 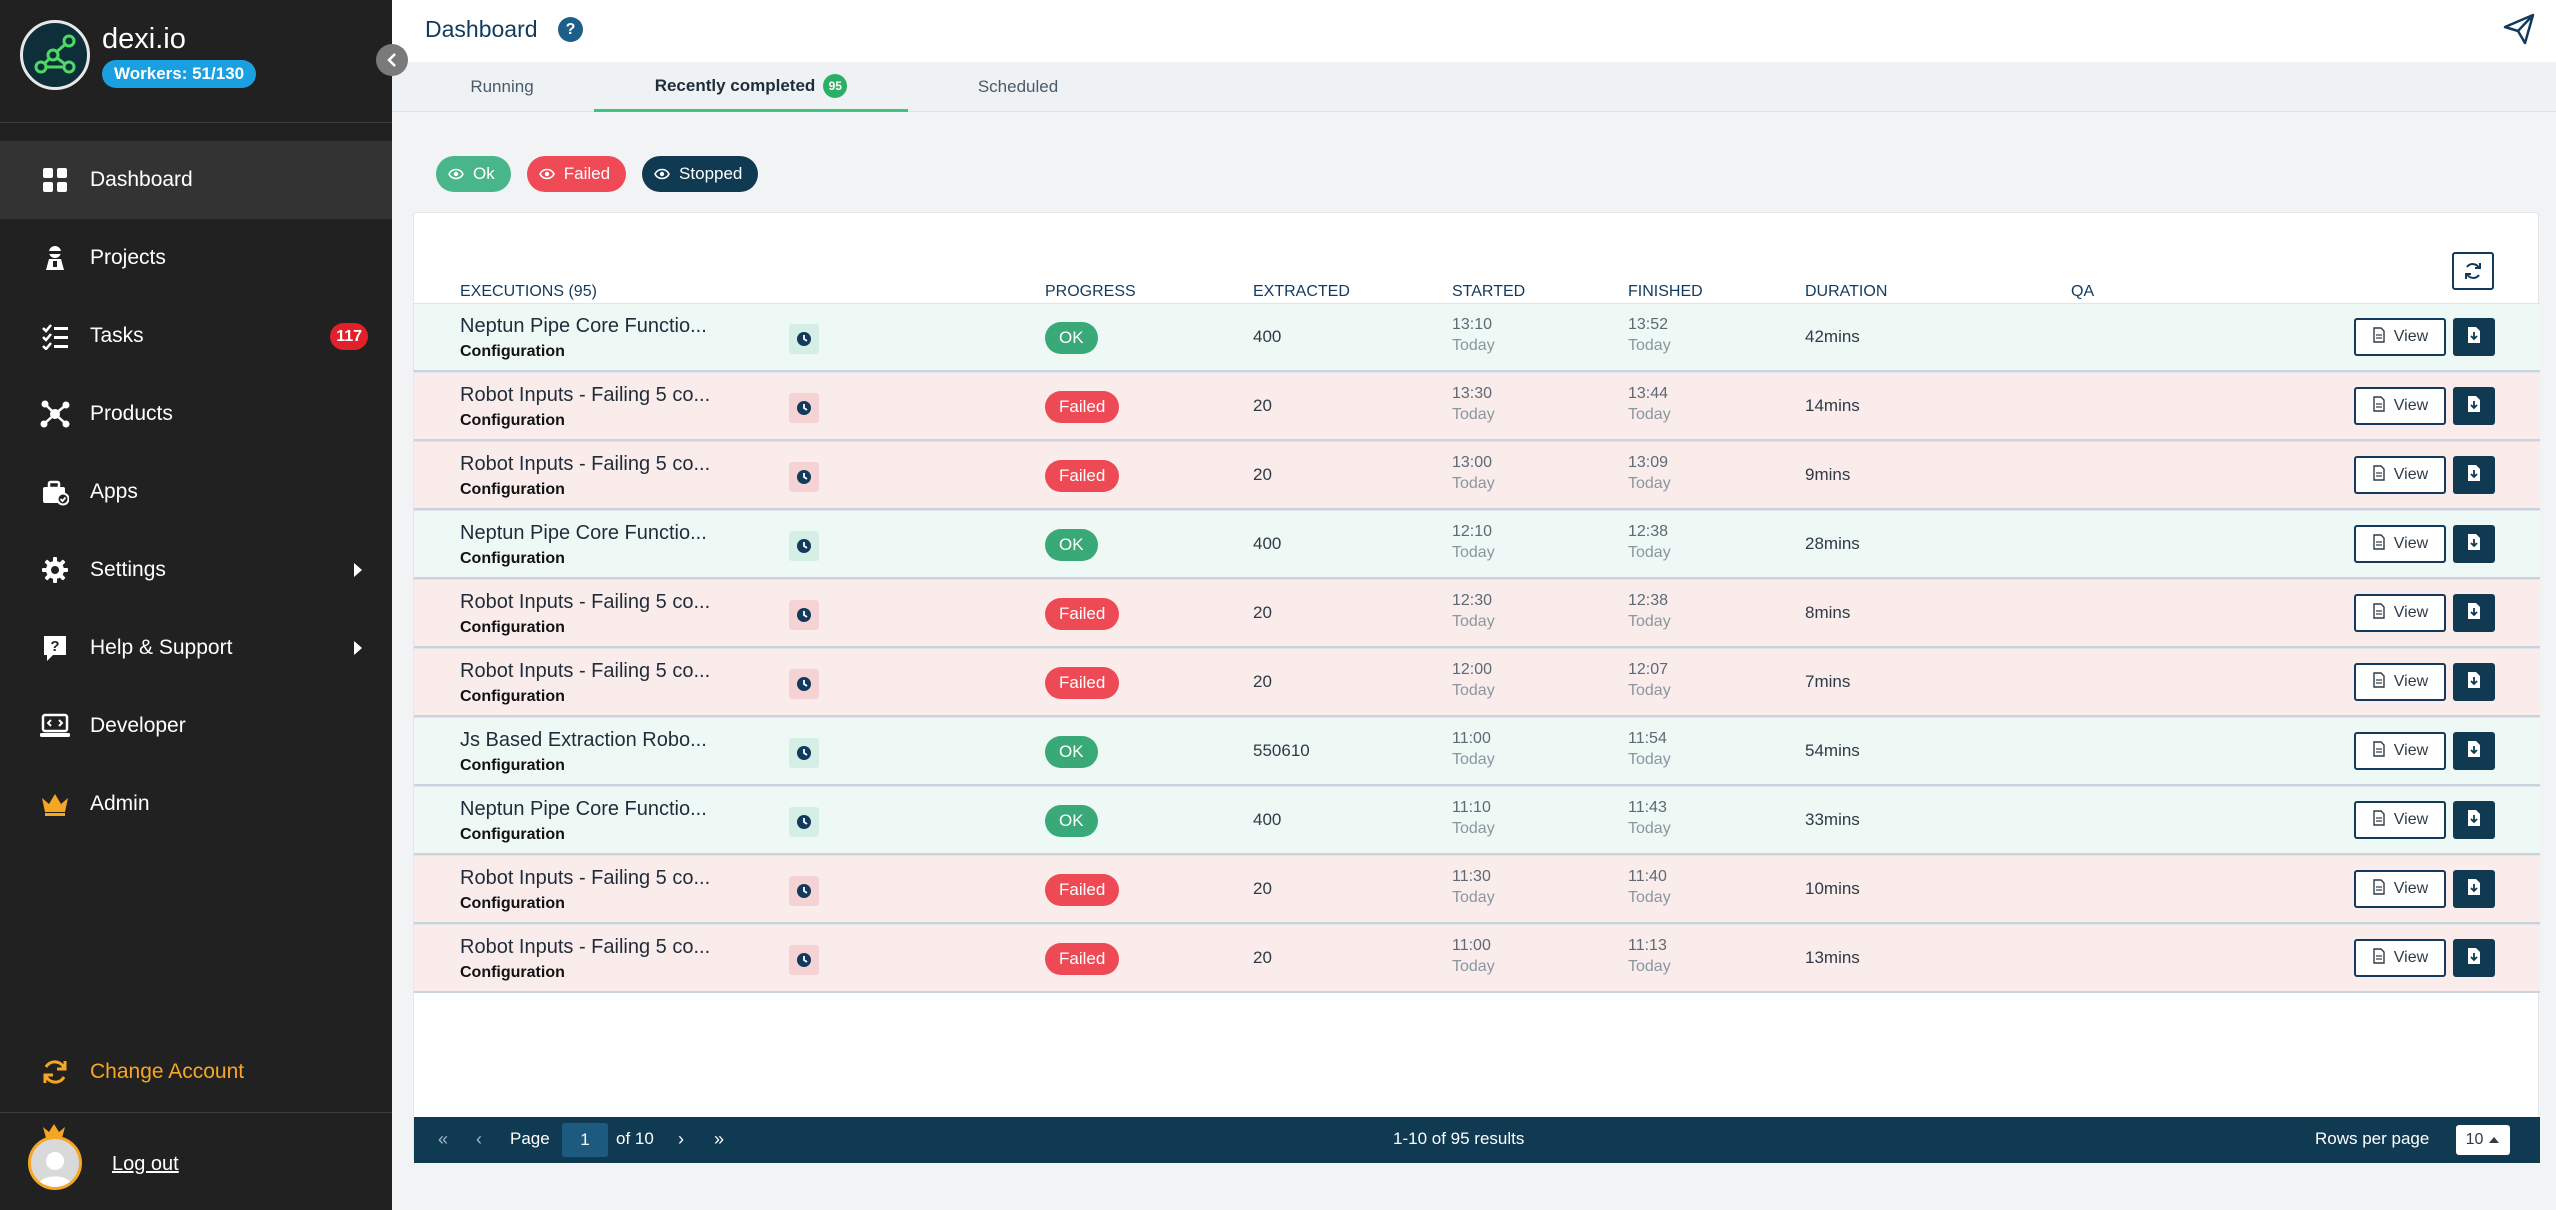 I want to click on first-page-button: «, so click(x=443, y=1139).